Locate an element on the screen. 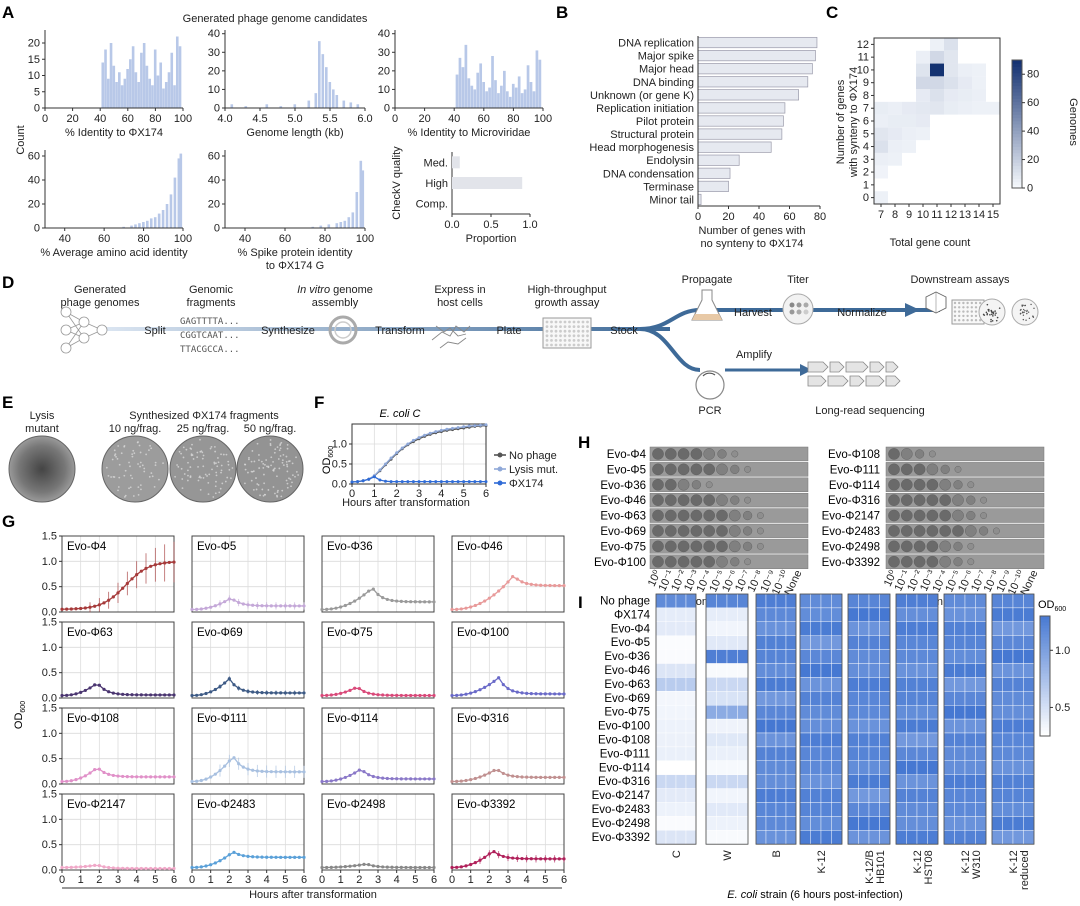 The width and height of the screenshot is (1080, 906). a-xtick-label: 80 is located at coordinates (513, 119).